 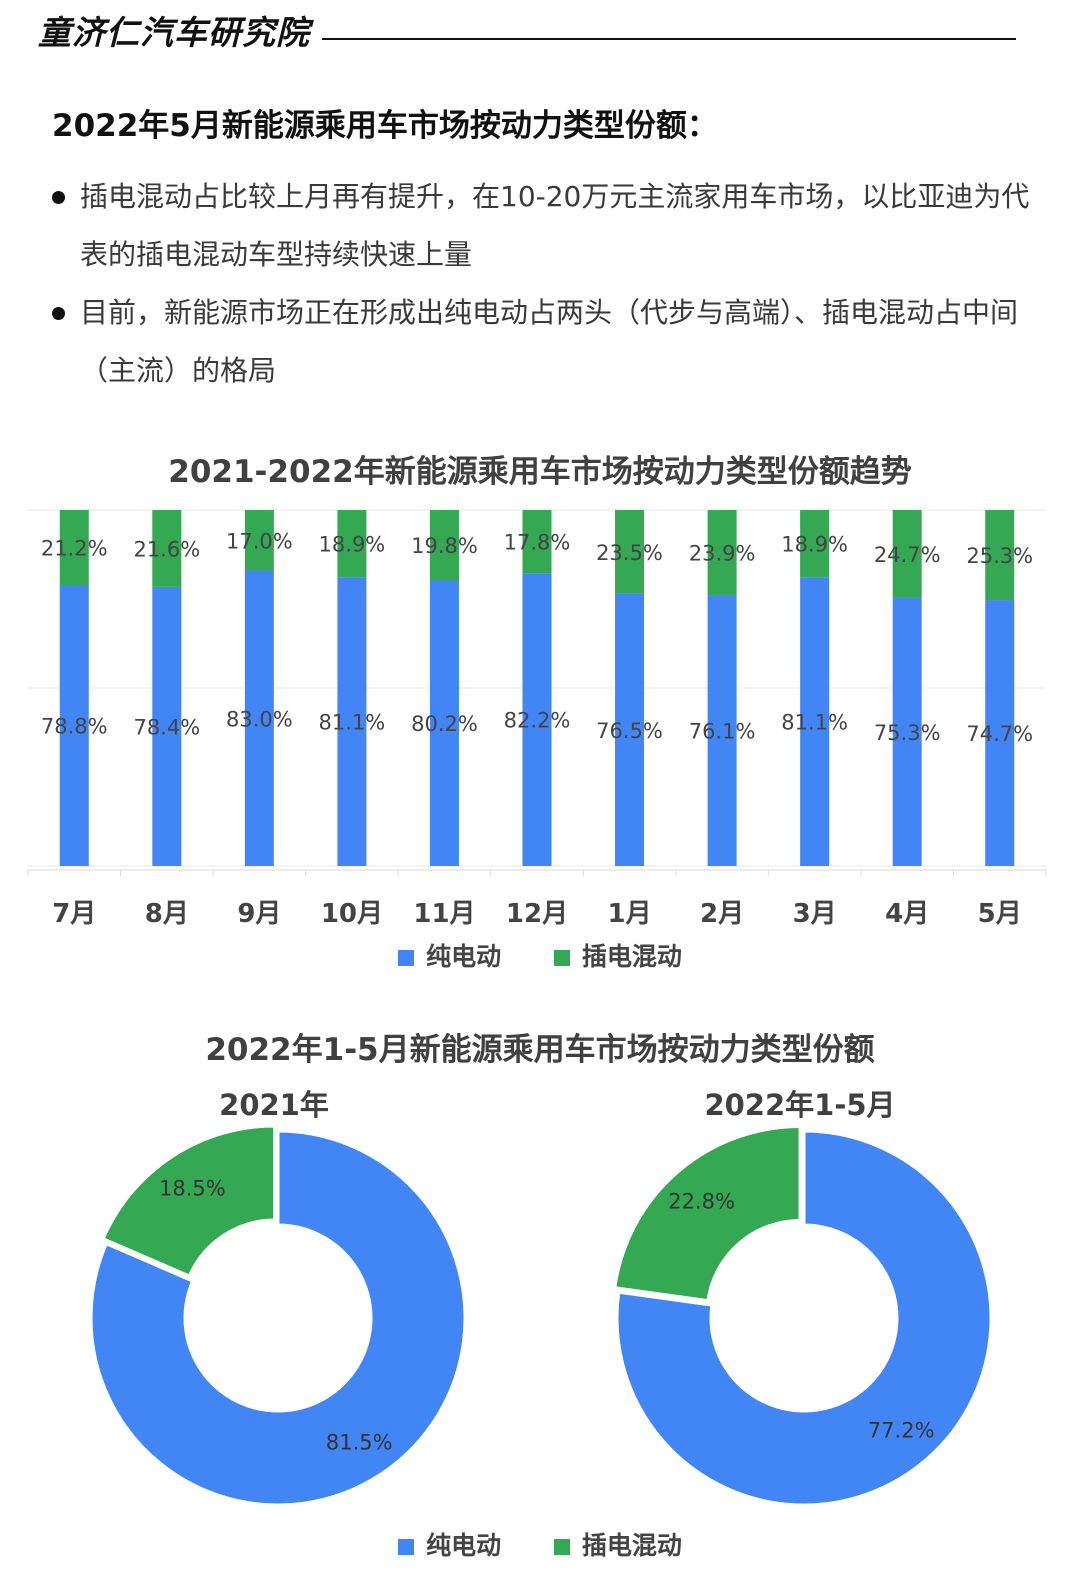 What do you see at coordinates (540, 472) in the screenshot?
I see `bar-chart-title: 2021-2022年新能源乘用车市场按动力类型份额趋势` at bounding box center [540, 472].